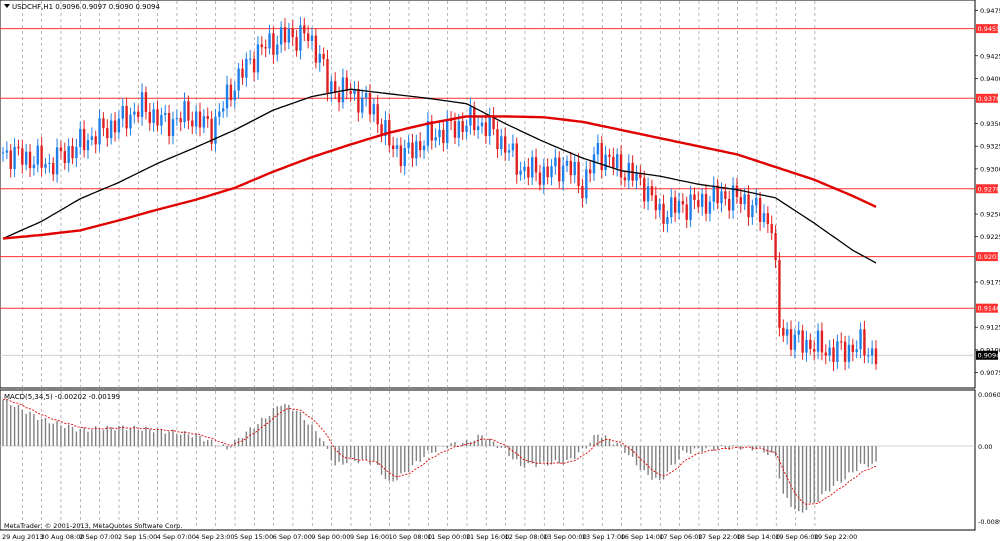 This screenshot has height=541, width=1000. I want to click on time-tick-label: 4 Sep 23:00, so click(214, 537).